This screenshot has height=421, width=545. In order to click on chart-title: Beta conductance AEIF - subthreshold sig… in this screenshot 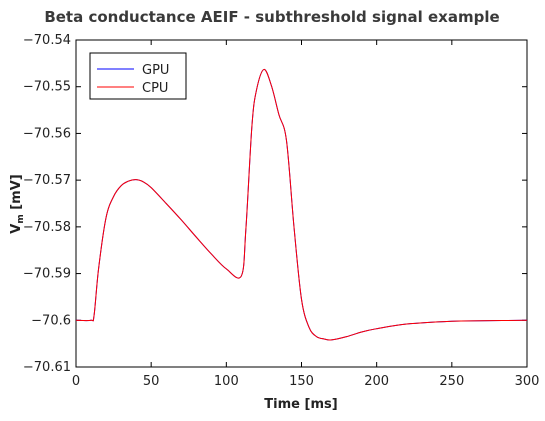, I will do `click(271, 17)`.